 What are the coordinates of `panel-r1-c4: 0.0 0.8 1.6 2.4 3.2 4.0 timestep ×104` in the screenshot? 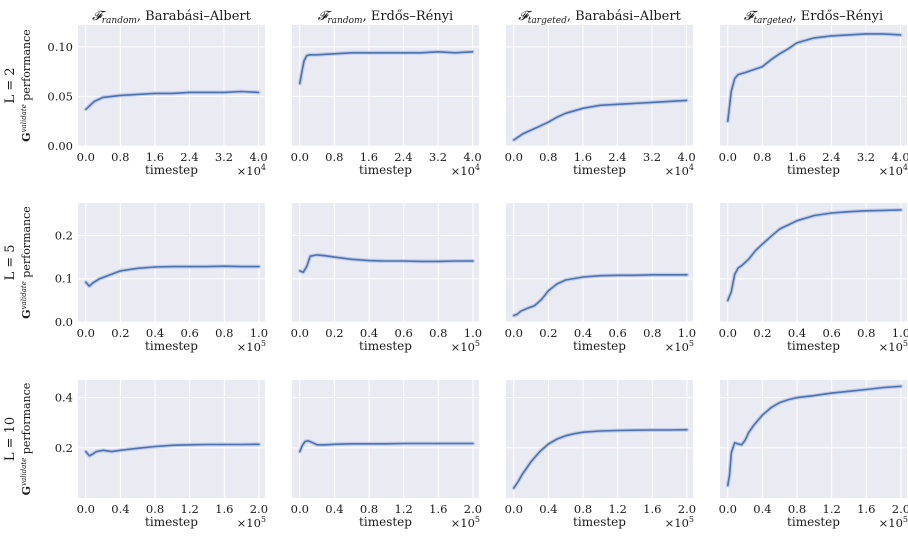 It's located at (813, 101).